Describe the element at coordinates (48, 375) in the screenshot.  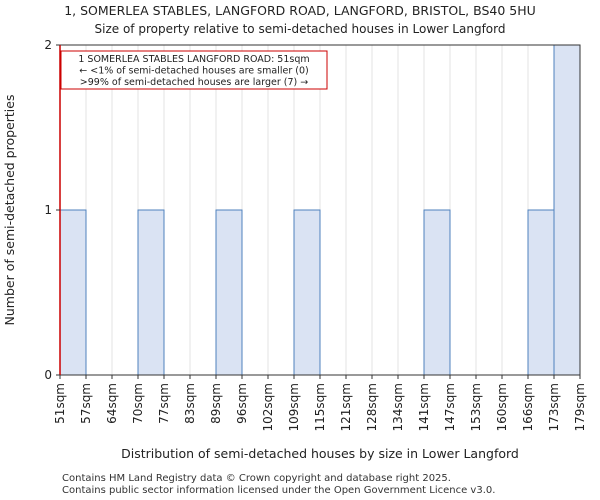
I see `y-tick-label: 0` at that location.